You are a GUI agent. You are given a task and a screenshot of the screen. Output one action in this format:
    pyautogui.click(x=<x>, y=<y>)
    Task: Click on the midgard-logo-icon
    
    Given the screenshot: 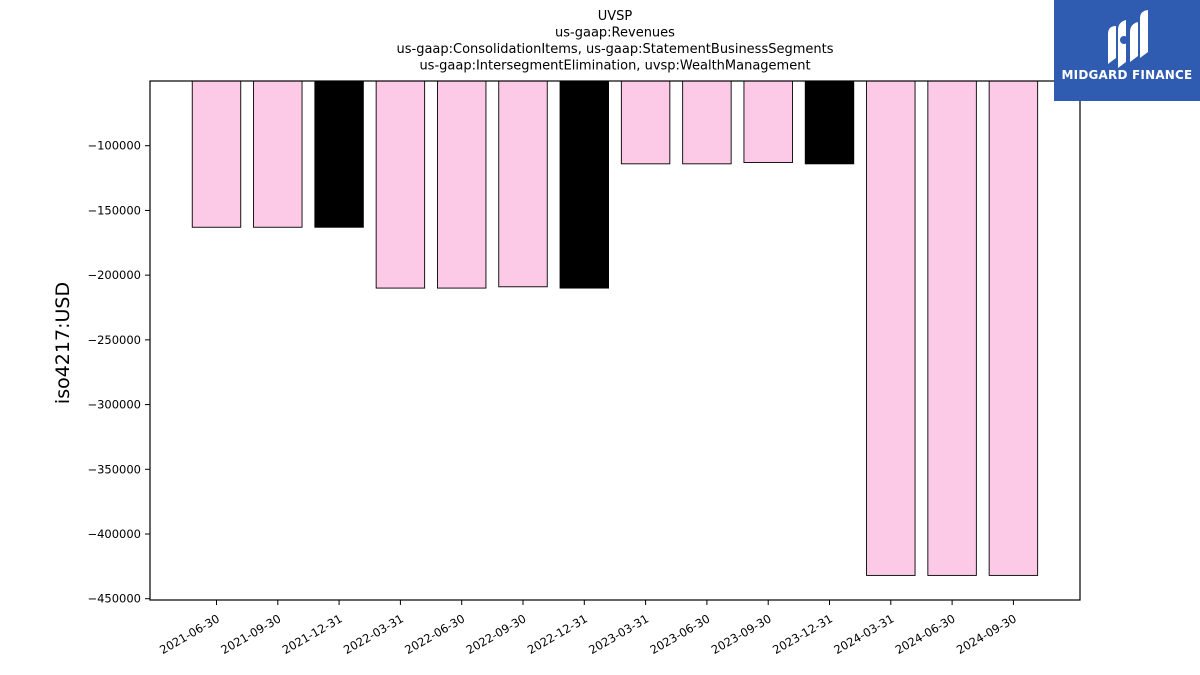 What is the action you would take?
    pyautogui.click(x=1128, y=39)
    